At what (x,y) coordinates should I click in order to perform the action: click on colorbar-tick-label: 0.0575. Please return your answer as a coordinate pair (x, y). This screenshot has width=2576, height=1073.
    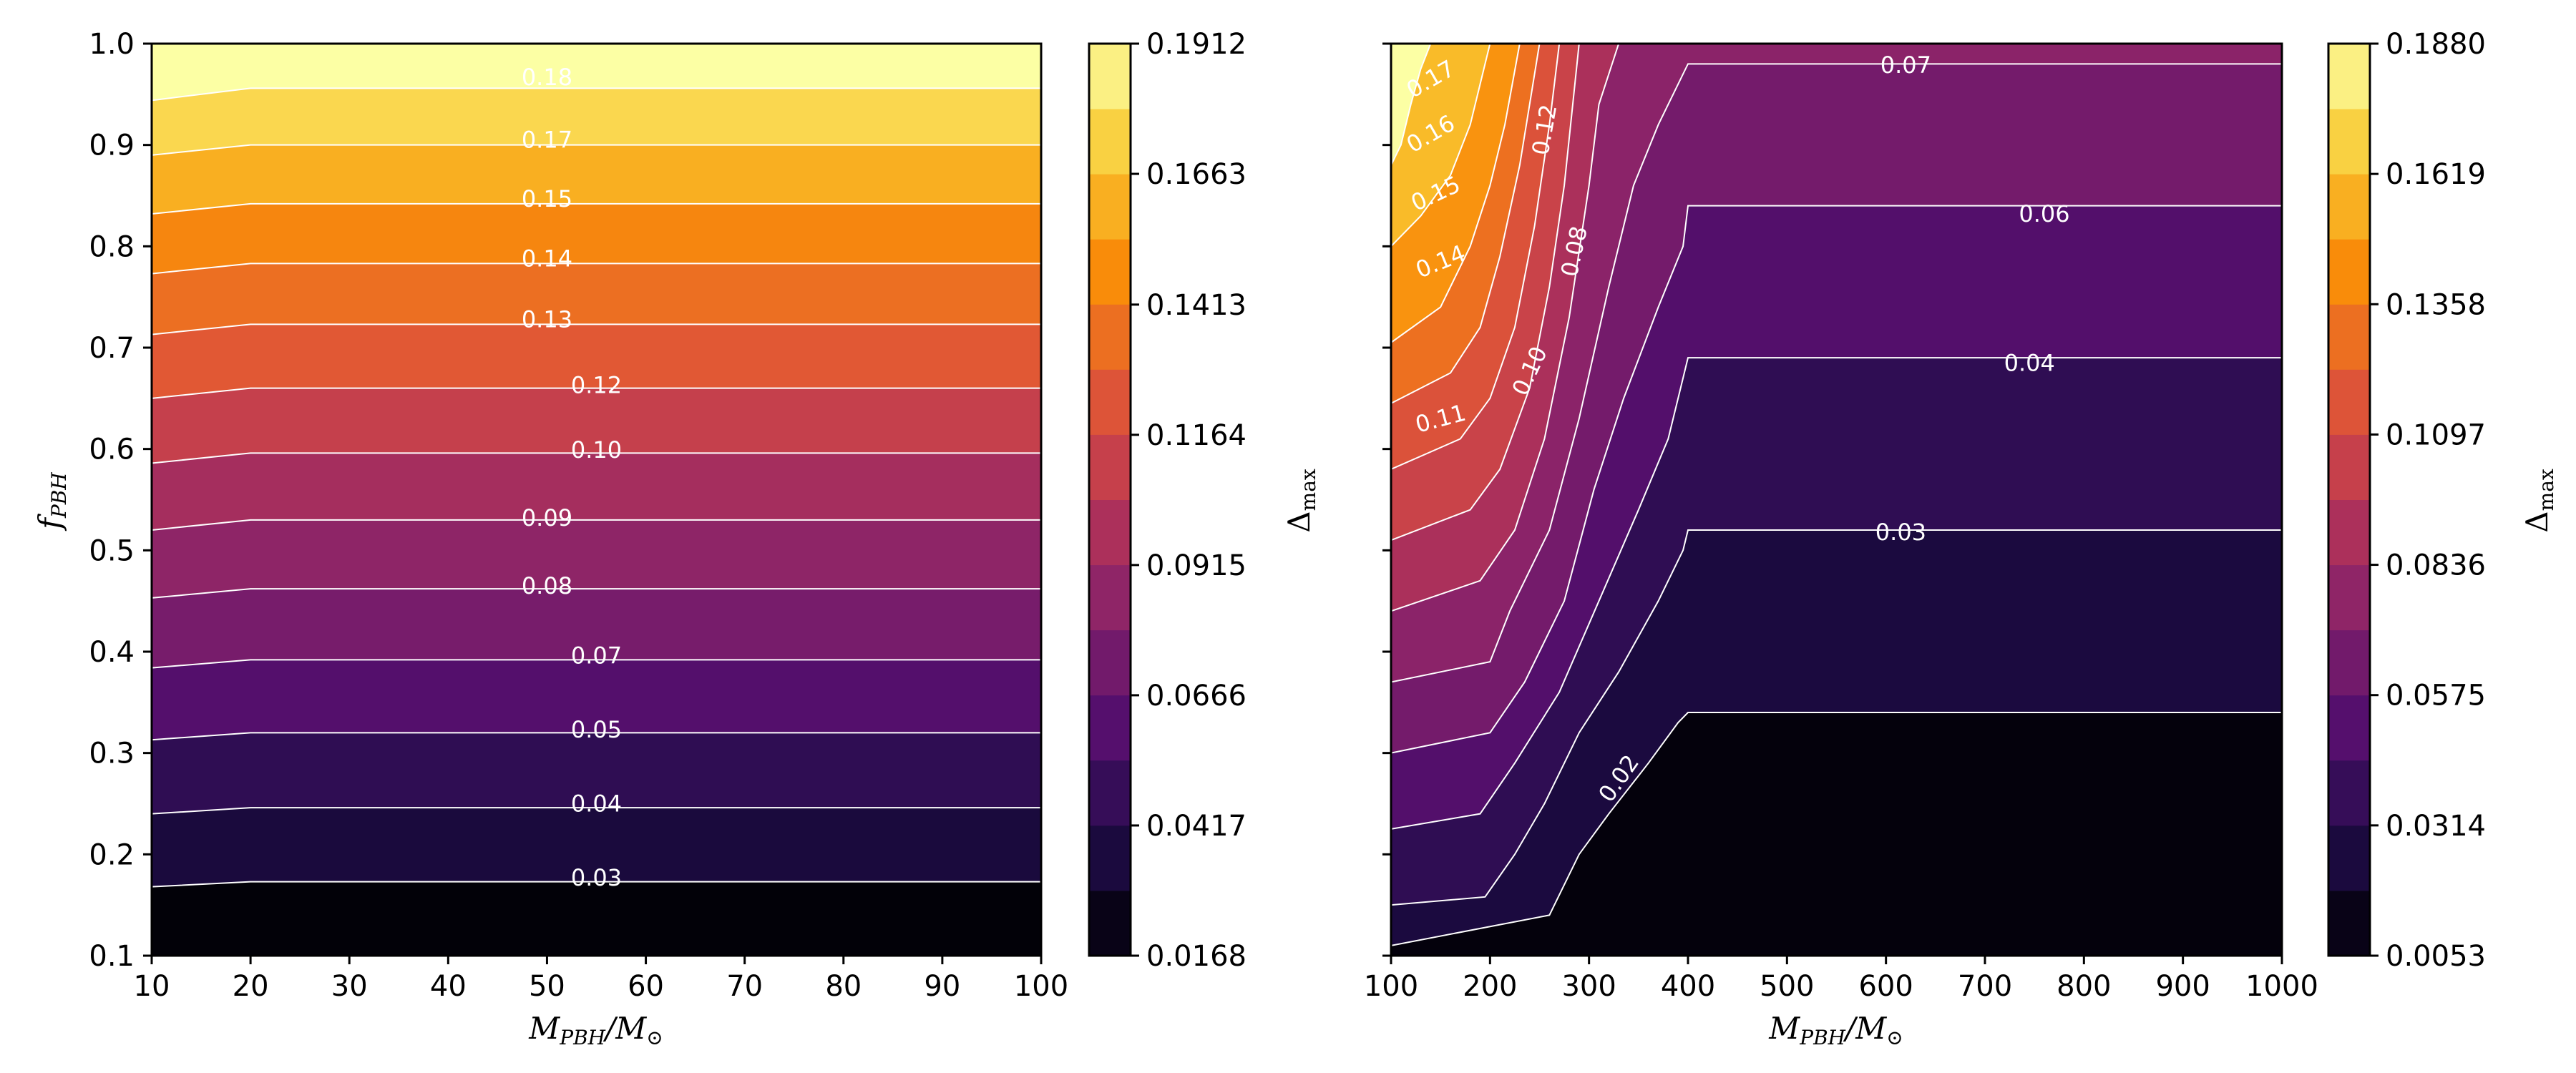
    Looking at the image, I should click on (2436, 696).